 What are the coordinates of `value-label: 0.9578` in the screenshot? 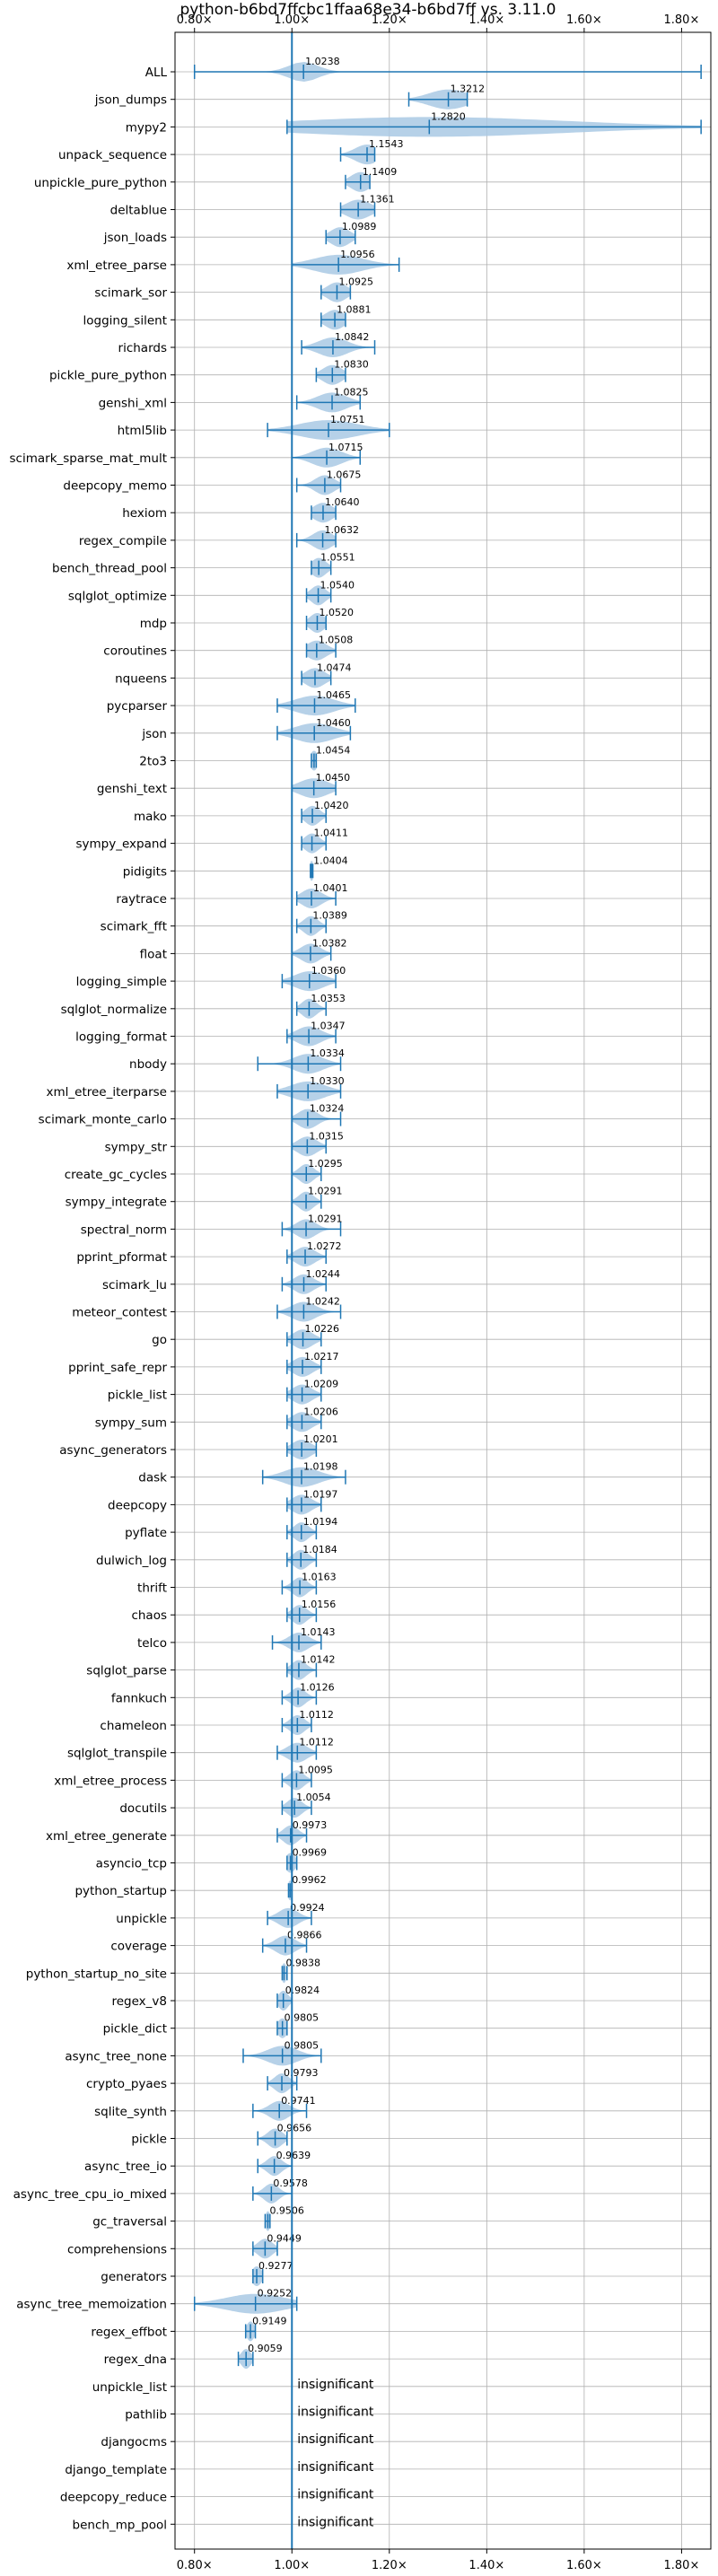 It's located at (290, 2183).